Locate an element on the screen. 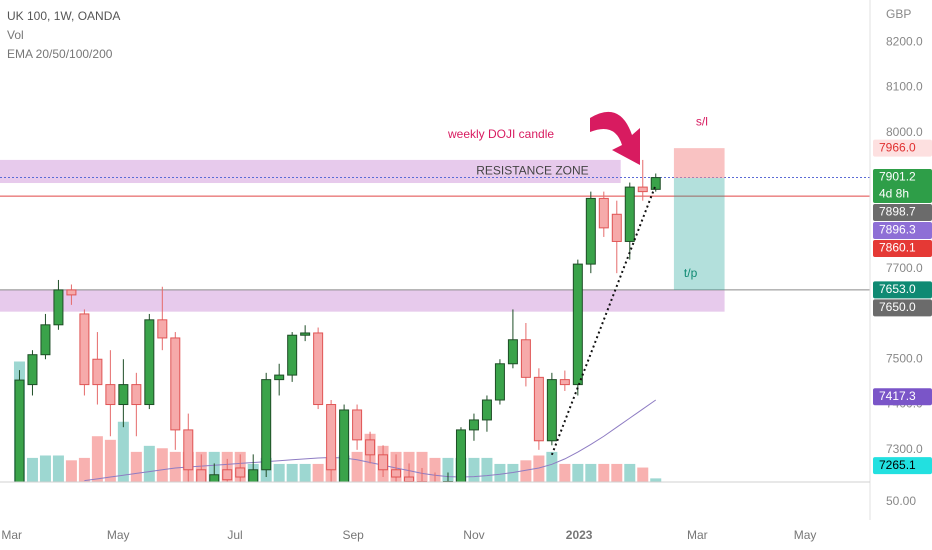 This screenshot has height=550, width=932. price-label: 7860.1 is located at coordinates (897, 248).